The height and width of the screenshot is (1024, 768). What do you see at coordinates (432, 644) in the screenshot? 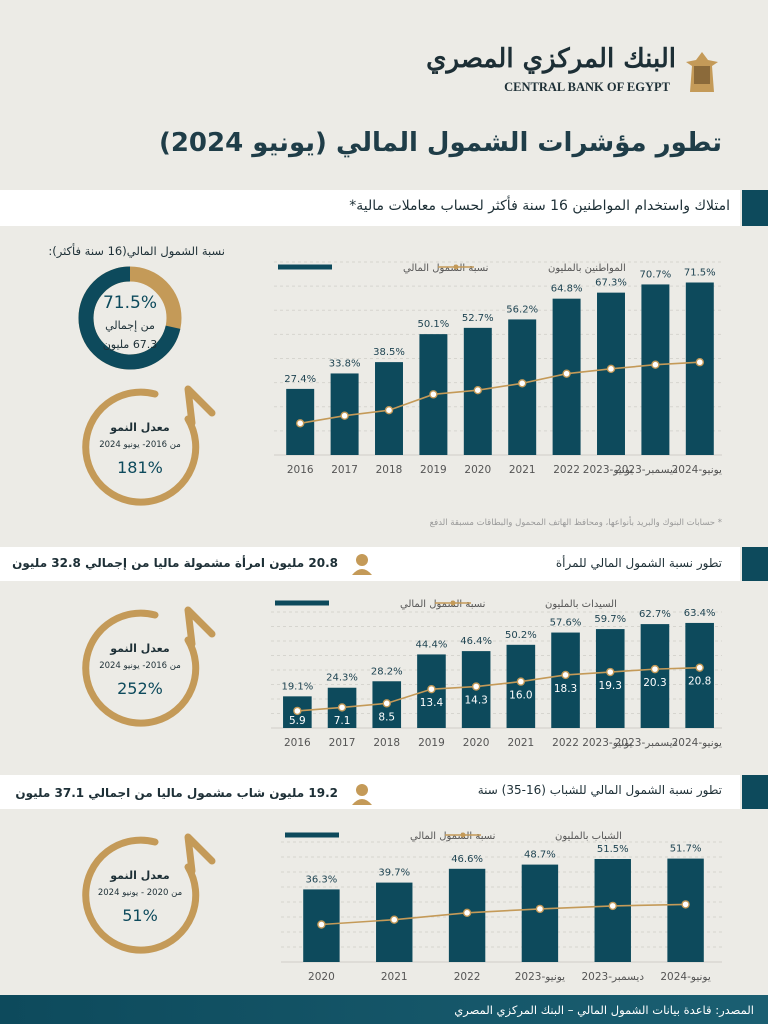
I see `value-label: 44.4%` at bounding box center [432, 644].